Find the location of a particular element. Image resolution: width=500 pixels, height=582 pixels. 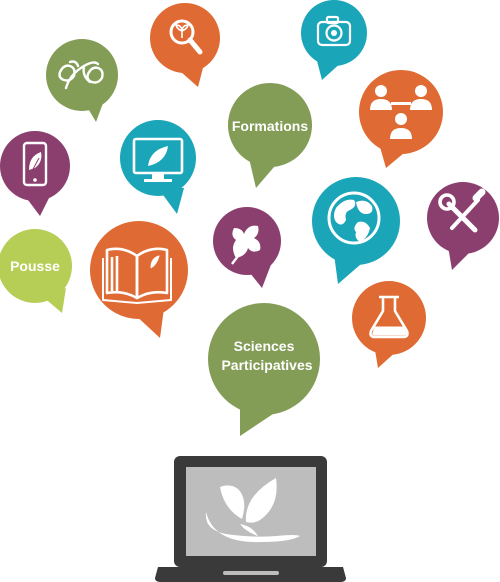

bubble-network is located at coordinates (401, 119).